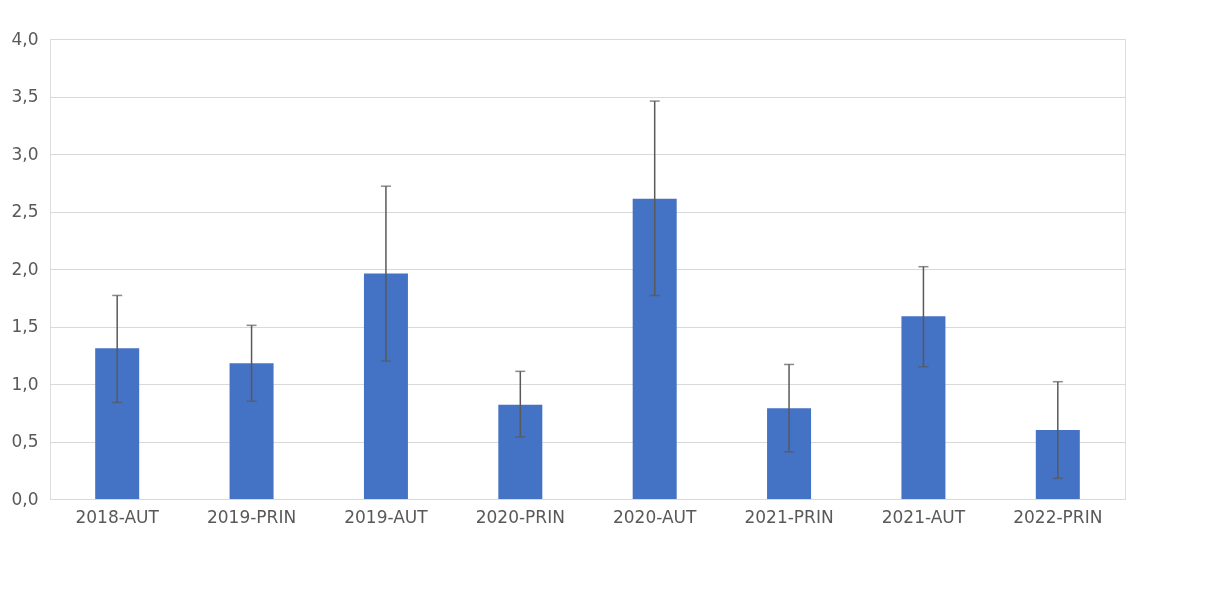  Describe the element at coordinates (25, 211) in the screenshot. I see `y-tick-label: 2,5` at that location.